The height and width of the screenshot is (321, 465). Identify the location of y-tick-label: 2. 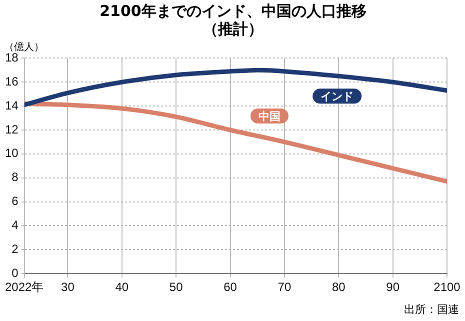
(15, 249).